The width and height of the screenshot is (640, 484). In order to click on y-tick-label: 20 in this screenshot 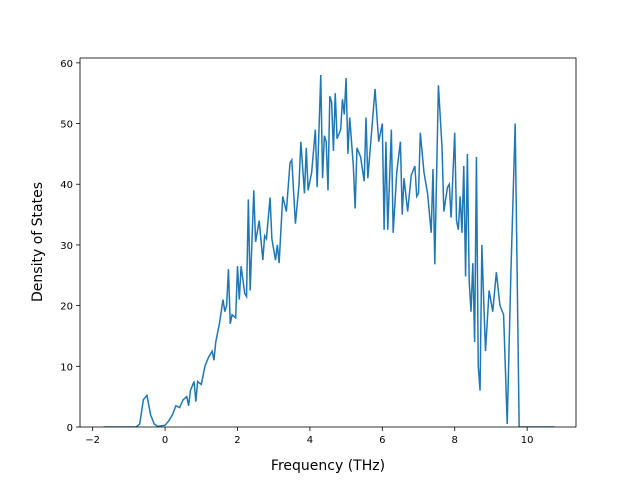, I will do `click(66, 307)`.